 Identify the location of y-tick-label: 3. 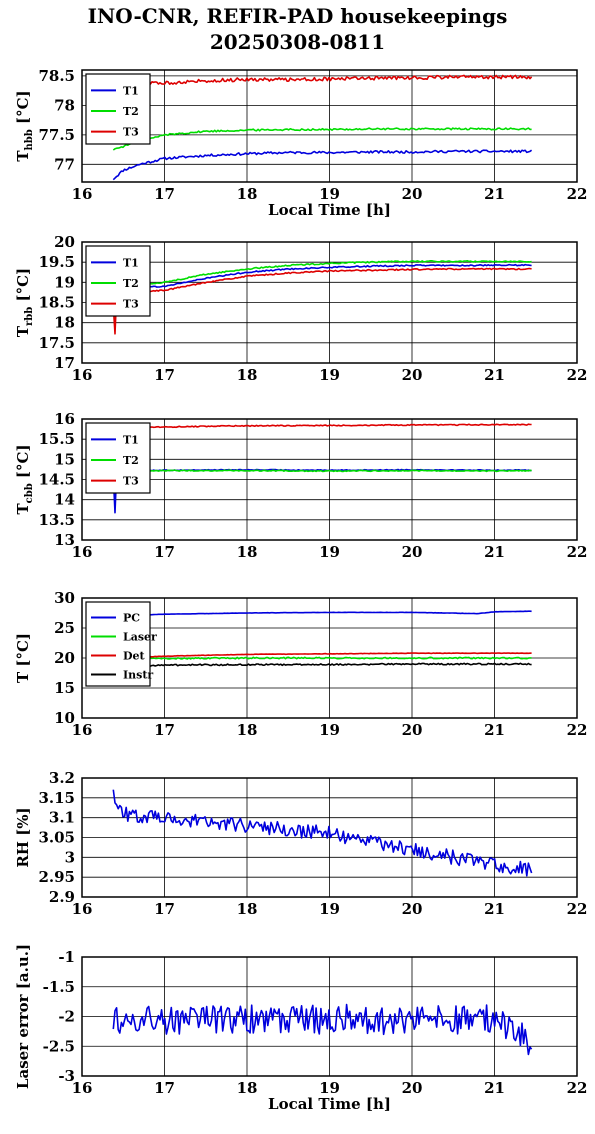
(70, 857).